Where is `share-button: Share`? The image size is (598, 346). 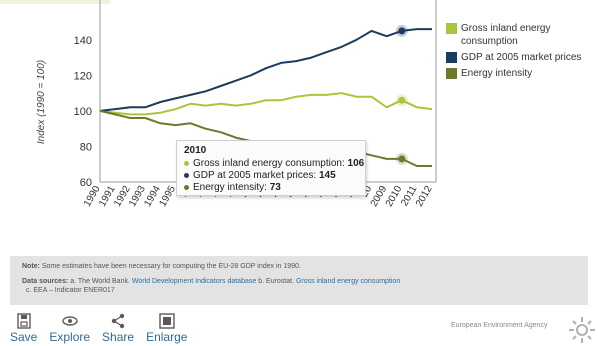 share-button: Share is located at coordinates (118, 329).